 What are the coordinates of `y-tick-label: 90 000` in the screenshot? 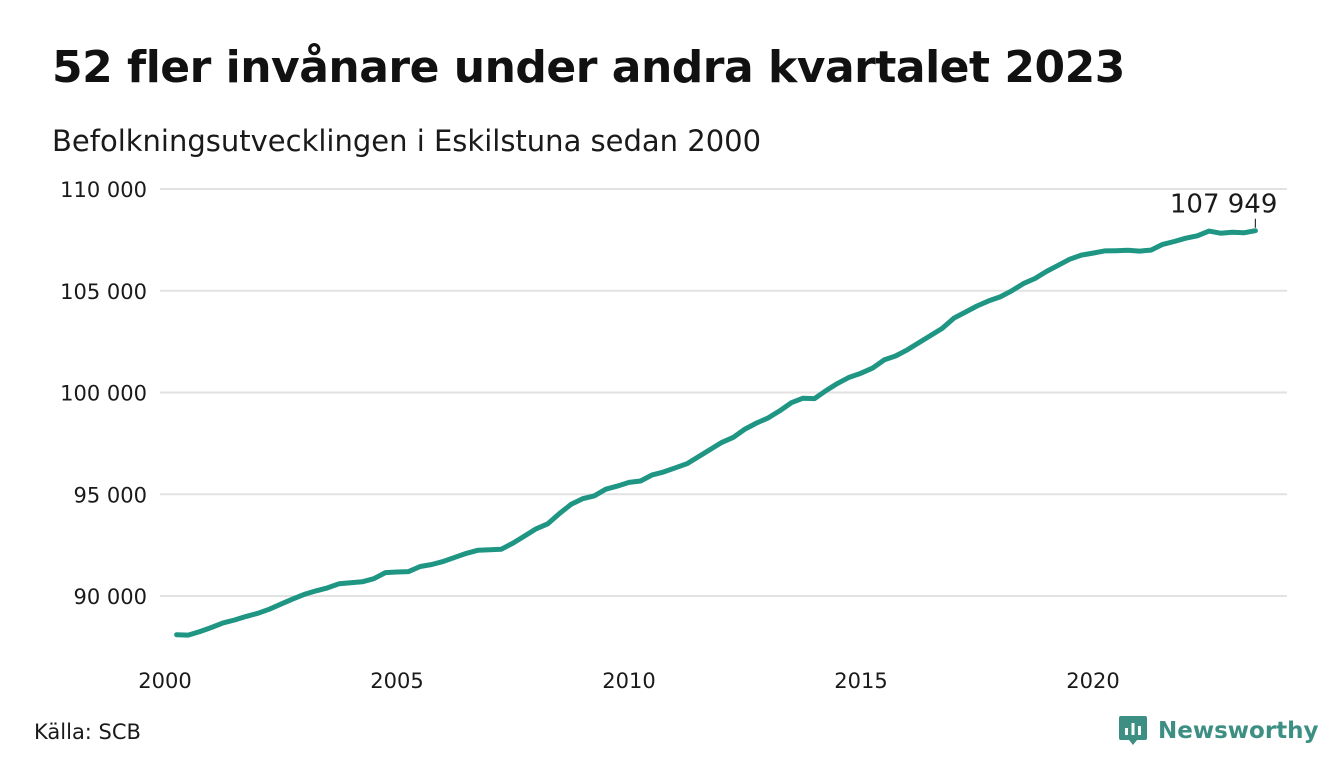 It's located at (110, 597).